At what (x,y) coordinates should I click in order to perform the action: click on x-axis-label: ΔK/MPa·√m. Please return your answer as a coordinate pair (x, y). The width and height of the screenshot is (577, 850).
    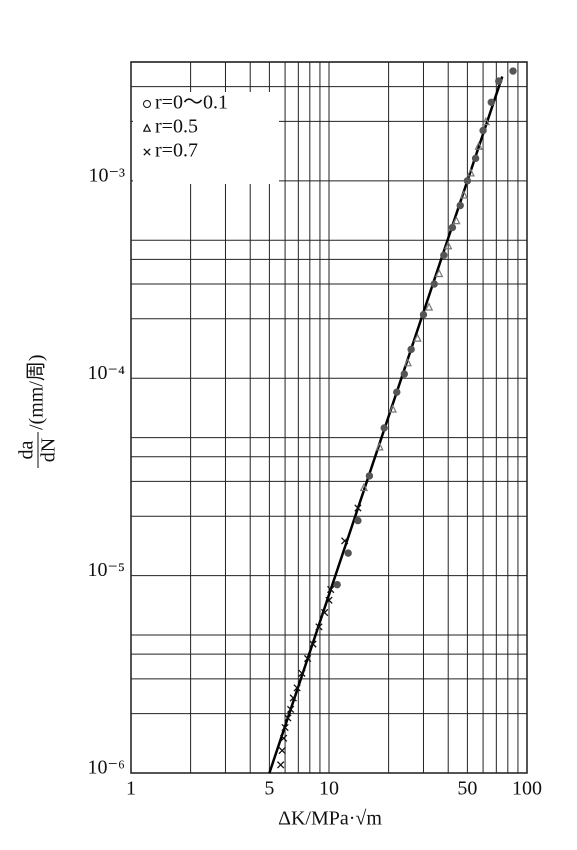
    Looking at the image, I should click on (330, 819).